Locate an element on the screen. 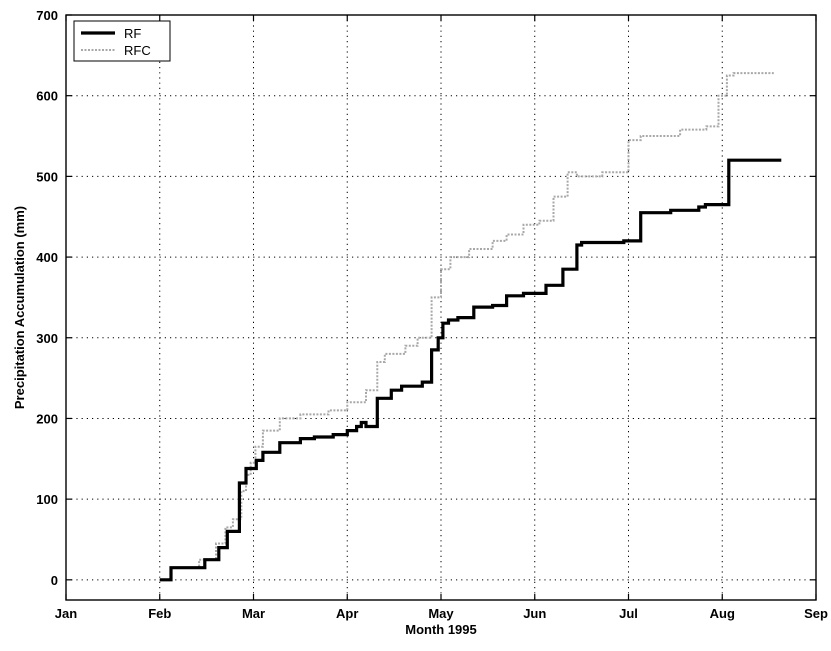 This screenshot has width=831, height=651. legend-label-rf: RF is located at coordinates (132, 33).